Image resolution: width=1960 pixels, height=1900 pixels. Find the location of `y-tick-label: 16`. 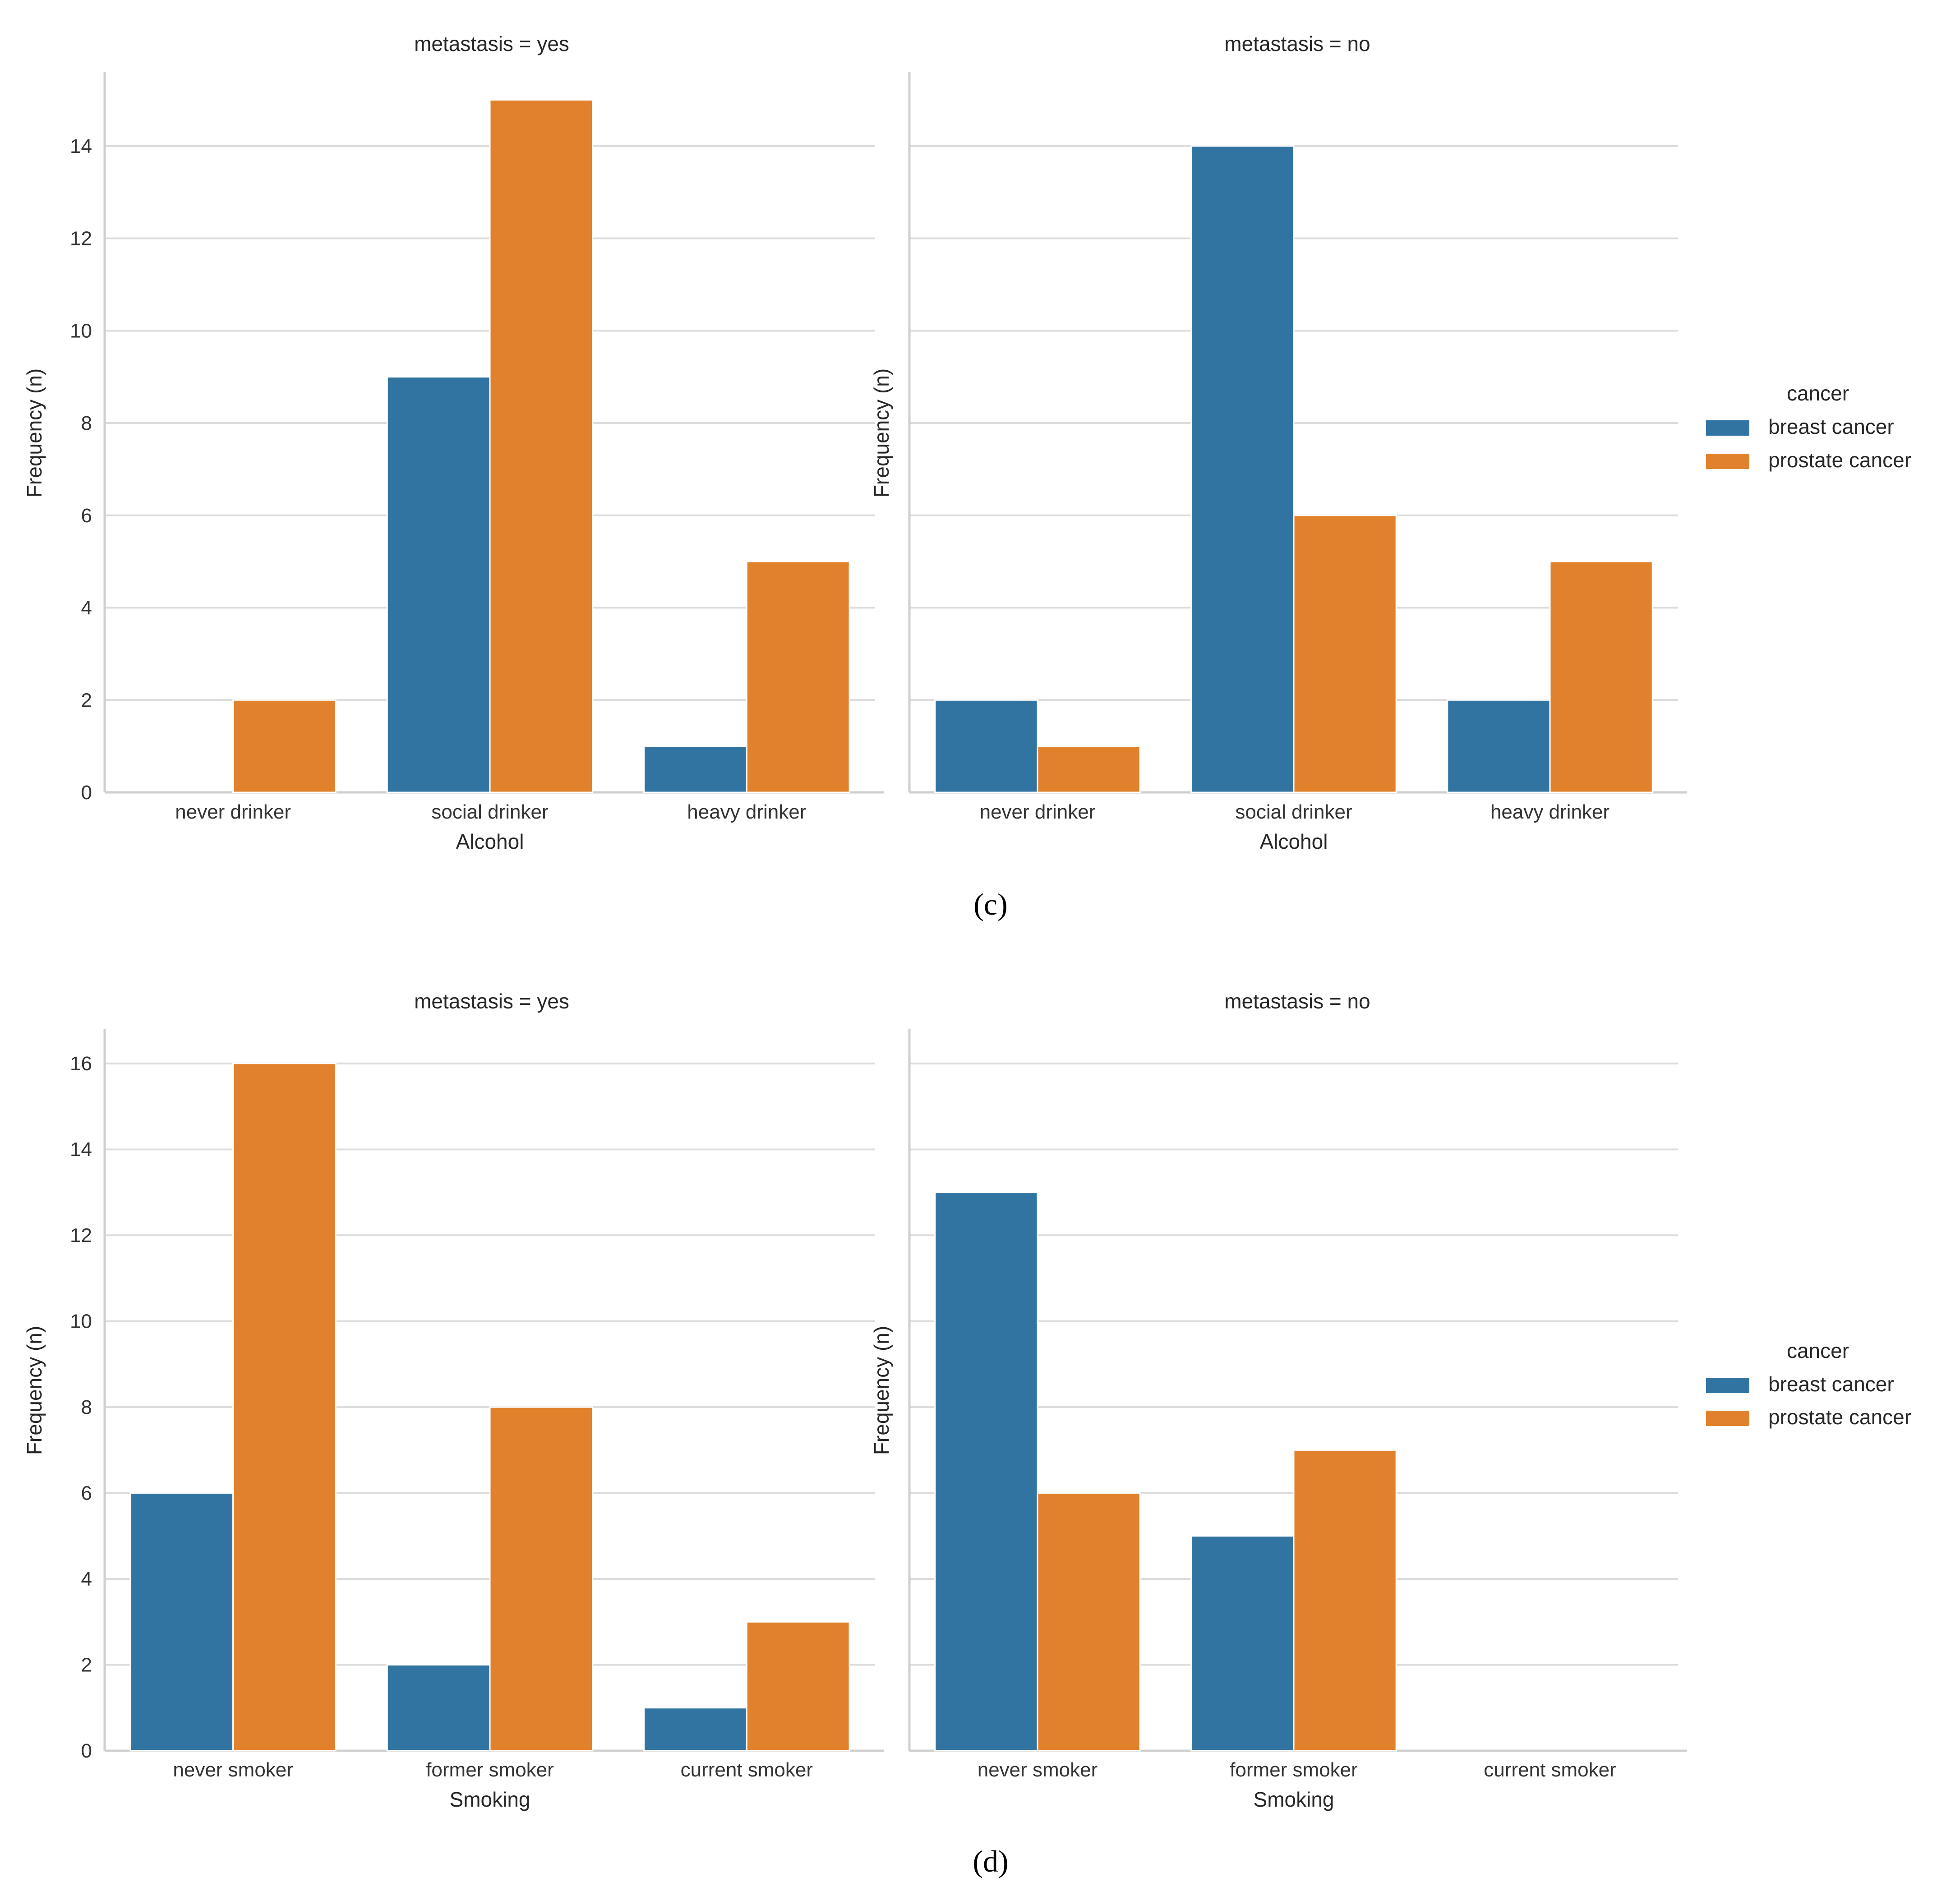

y-tick-label: 16 is located at coordinates (81, 1064).